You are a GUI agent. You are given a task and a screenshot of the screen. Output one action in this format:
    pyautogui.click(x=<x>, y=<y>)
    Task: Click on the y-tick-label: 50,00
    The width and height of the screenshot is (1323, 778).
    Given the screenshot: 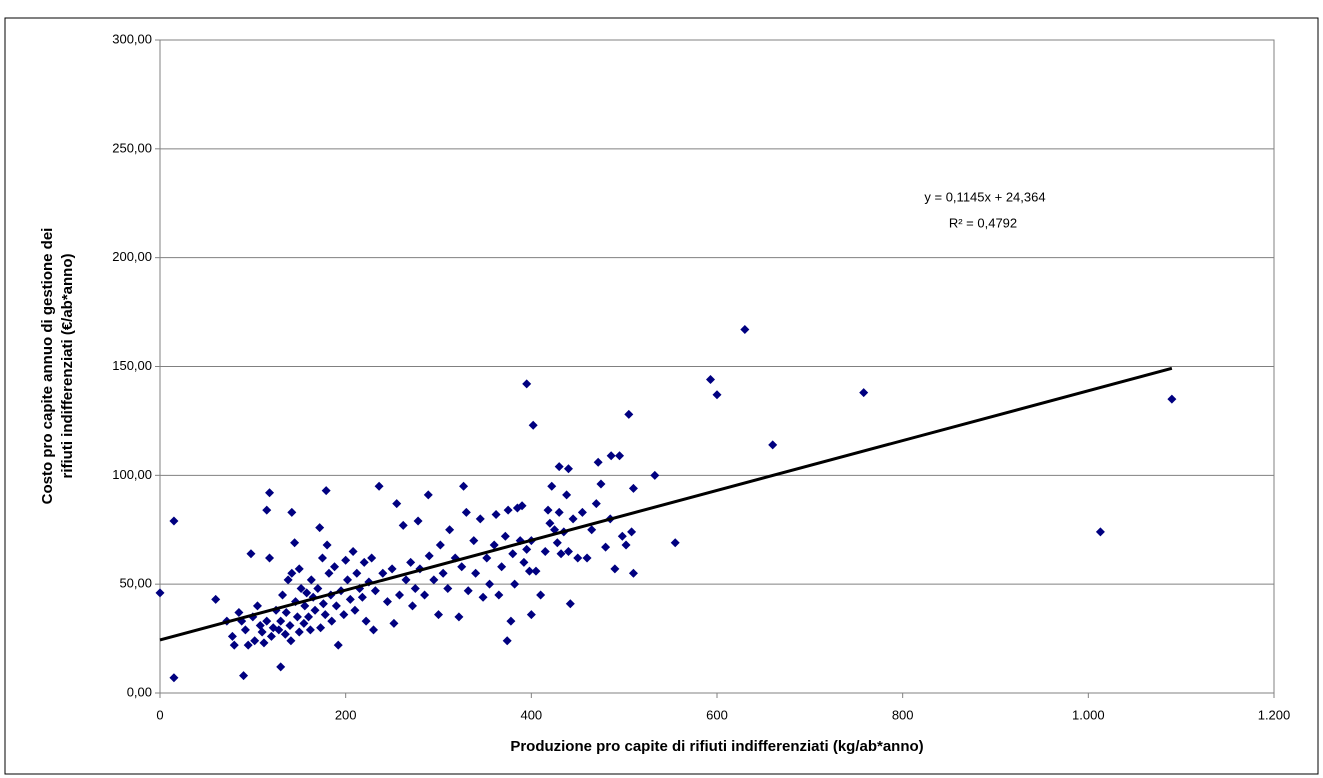 What is the action you would take?
    pyautogui.click(x=135, y=583)
    